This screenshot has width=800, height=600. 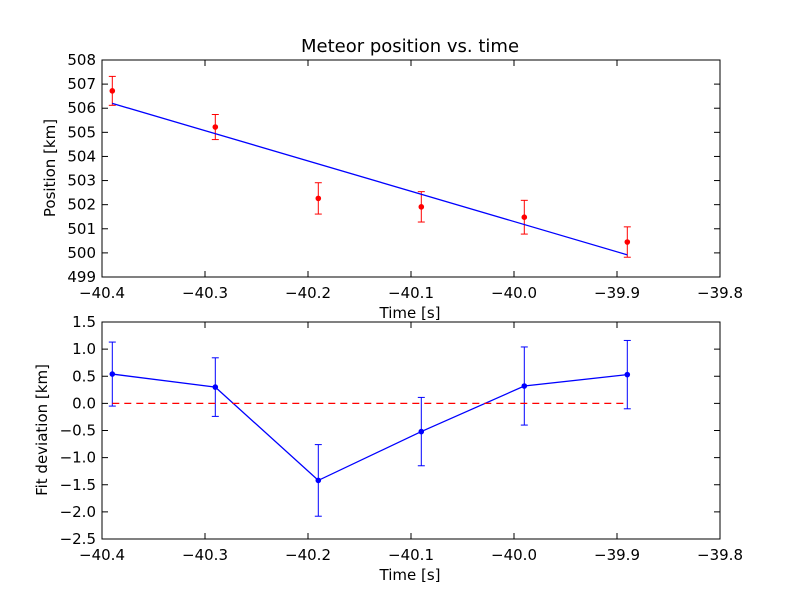 I want to click on y-tick-label: 0.5, so click(x=84, y=376).